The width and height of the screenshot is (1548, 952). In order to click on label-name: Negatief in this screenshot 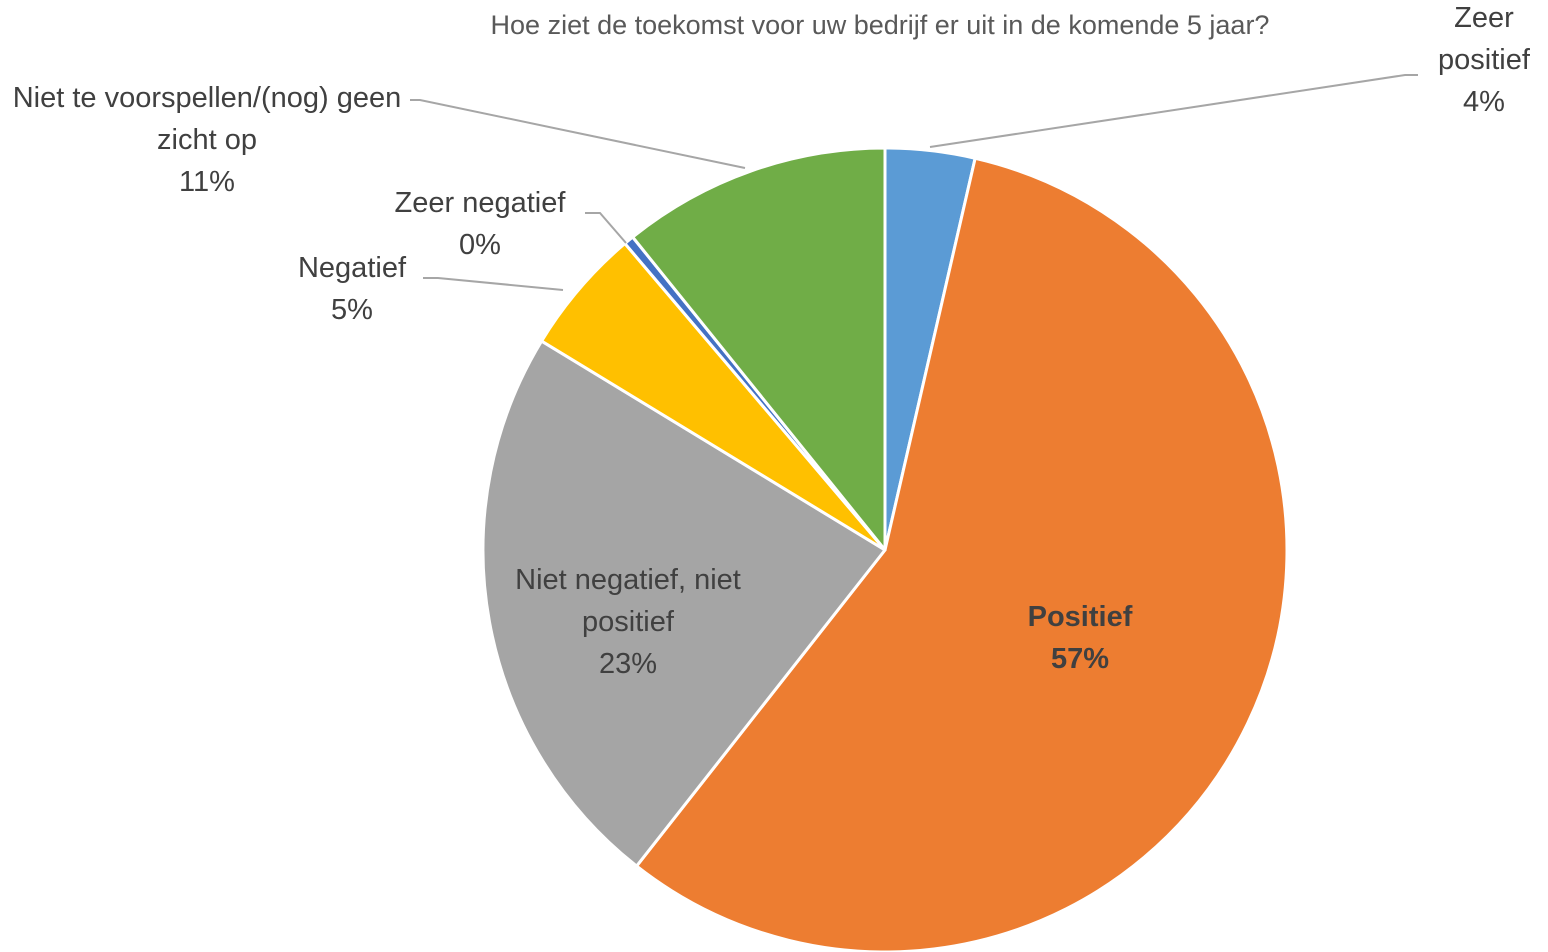, I will do `click(351, 268)`.